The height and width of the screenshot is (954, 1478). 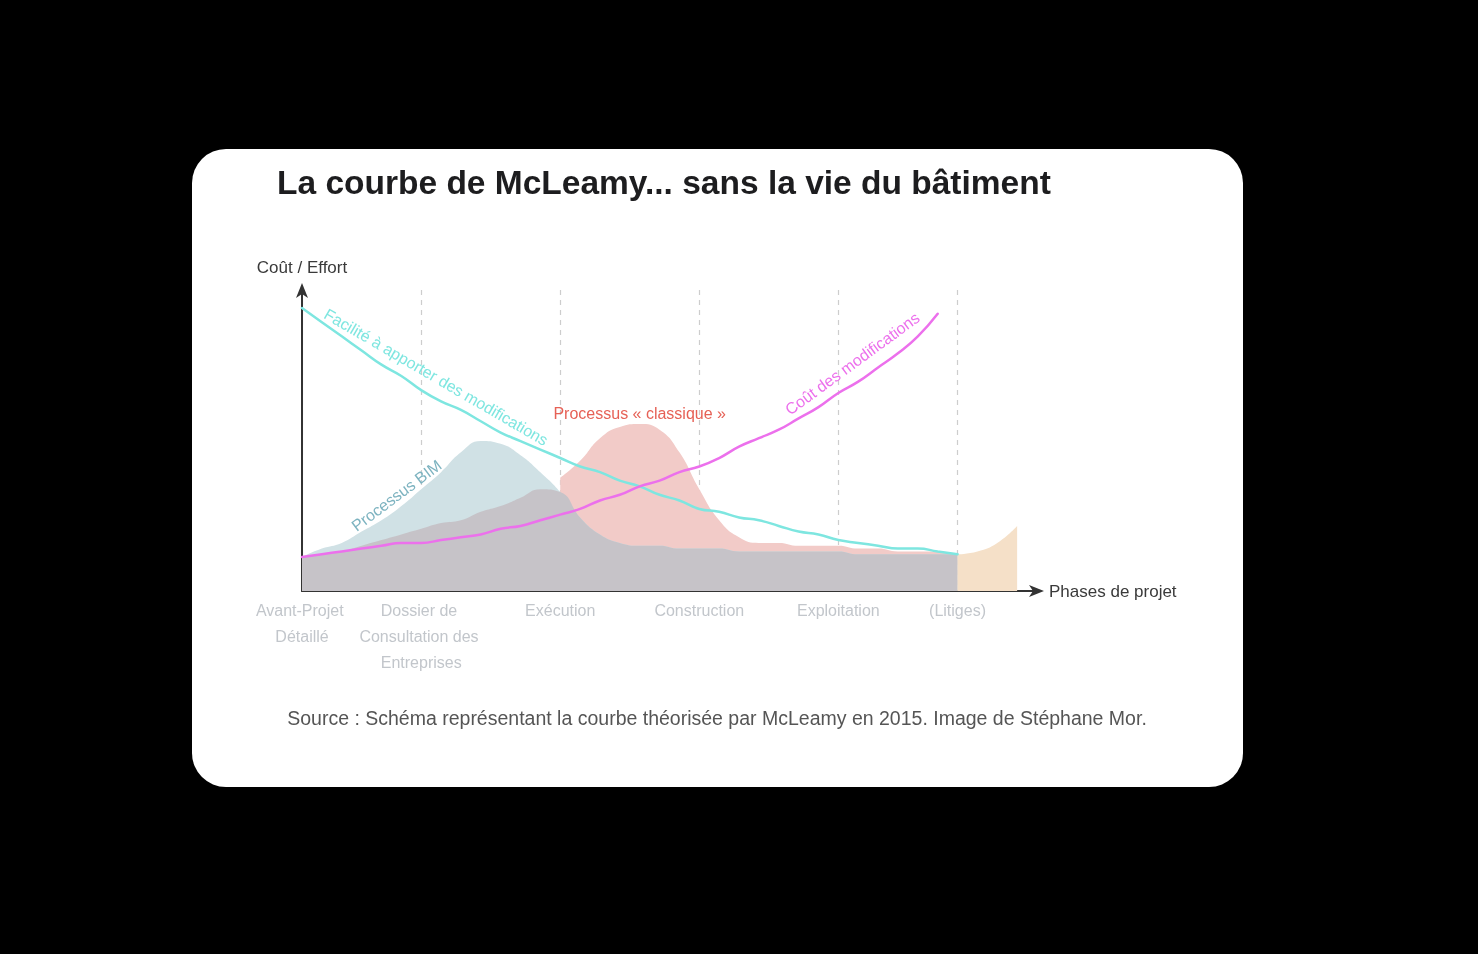 What do you see at coordinates (421, 636) in the screenshot?
I see `x-tick-label: Dossier de Consultation des Entreprises` at bounding box center [421, 636].